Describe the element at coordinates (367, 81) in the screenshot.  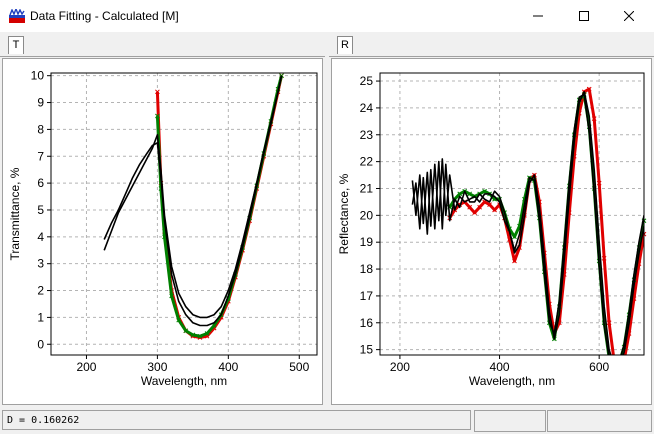
I see `y-tick-label: 25` at that location.